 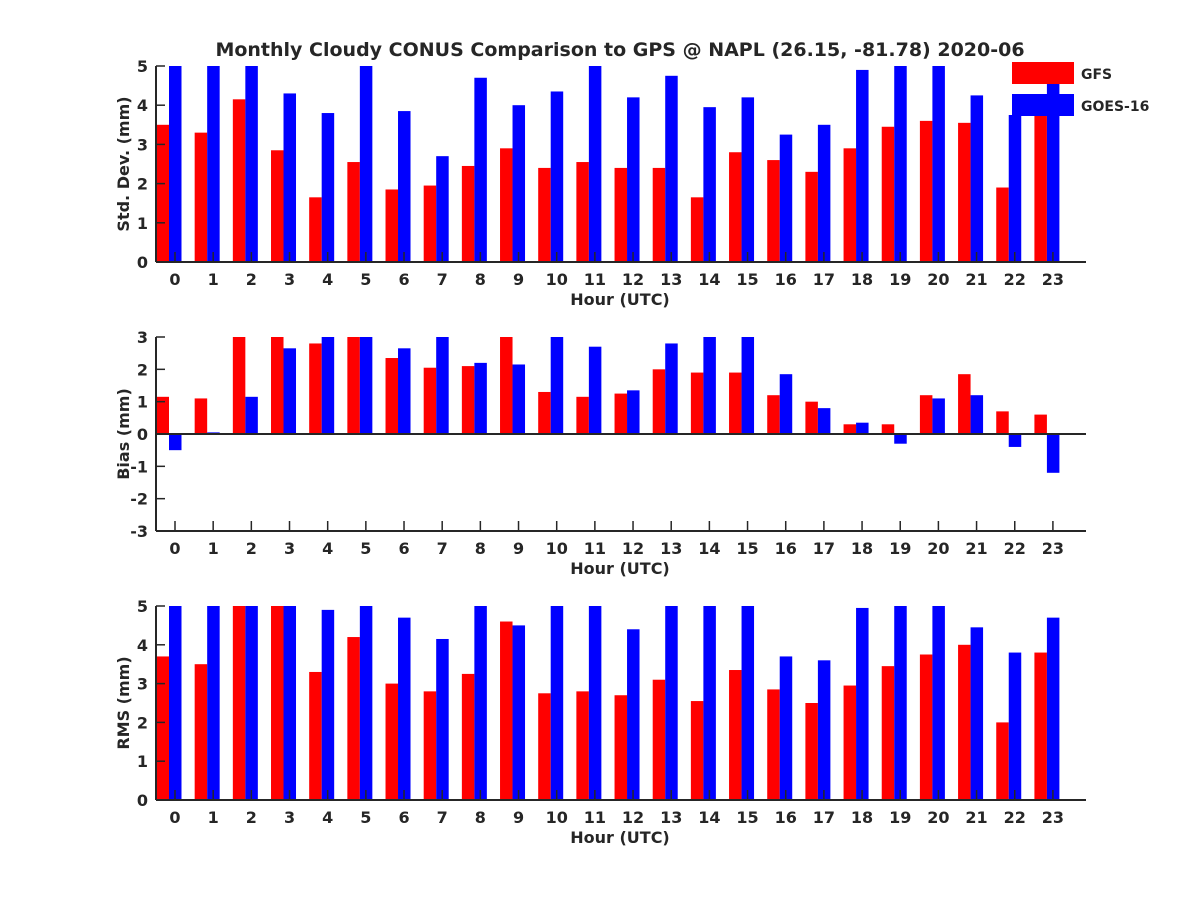 I want to click on x-tick-label: 13, so click(x=671, y=817).